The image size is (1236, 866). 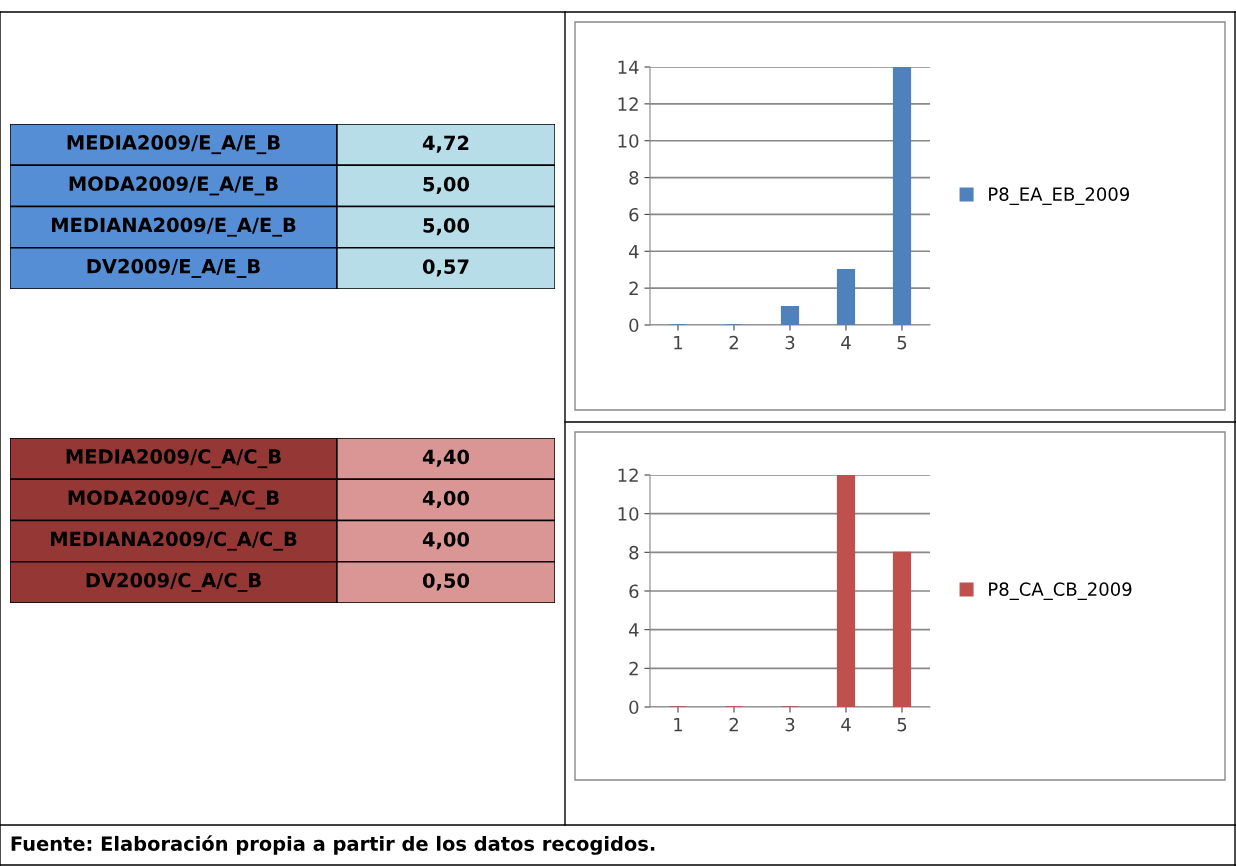 What do you see at coordinates (628, 67) in the screenshot?
I see `y-tick-label: 14` at bounding box center [628, 67].